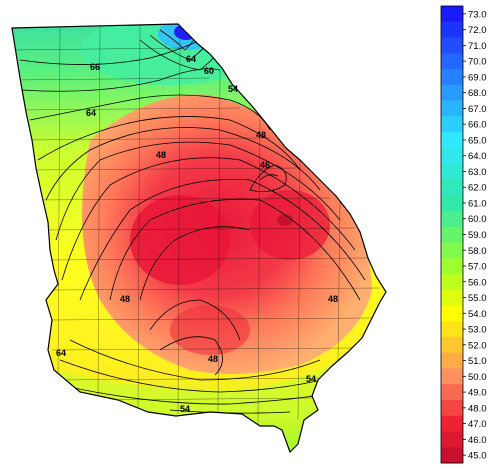  Describe the element at coordinates (477, 62) in the screenshot. I see `colorbar-tick-label: 70.0` at that location.